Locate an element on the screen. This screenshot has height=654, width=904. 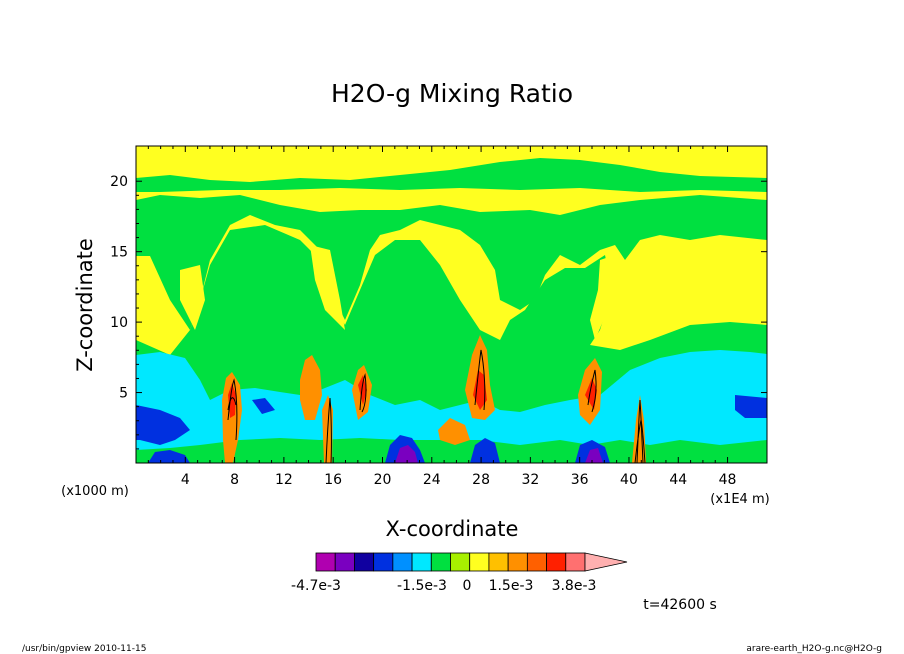
footer-right: arare-earth_H2O-g.nc@H2O-g is located at coordinates (814, 649).